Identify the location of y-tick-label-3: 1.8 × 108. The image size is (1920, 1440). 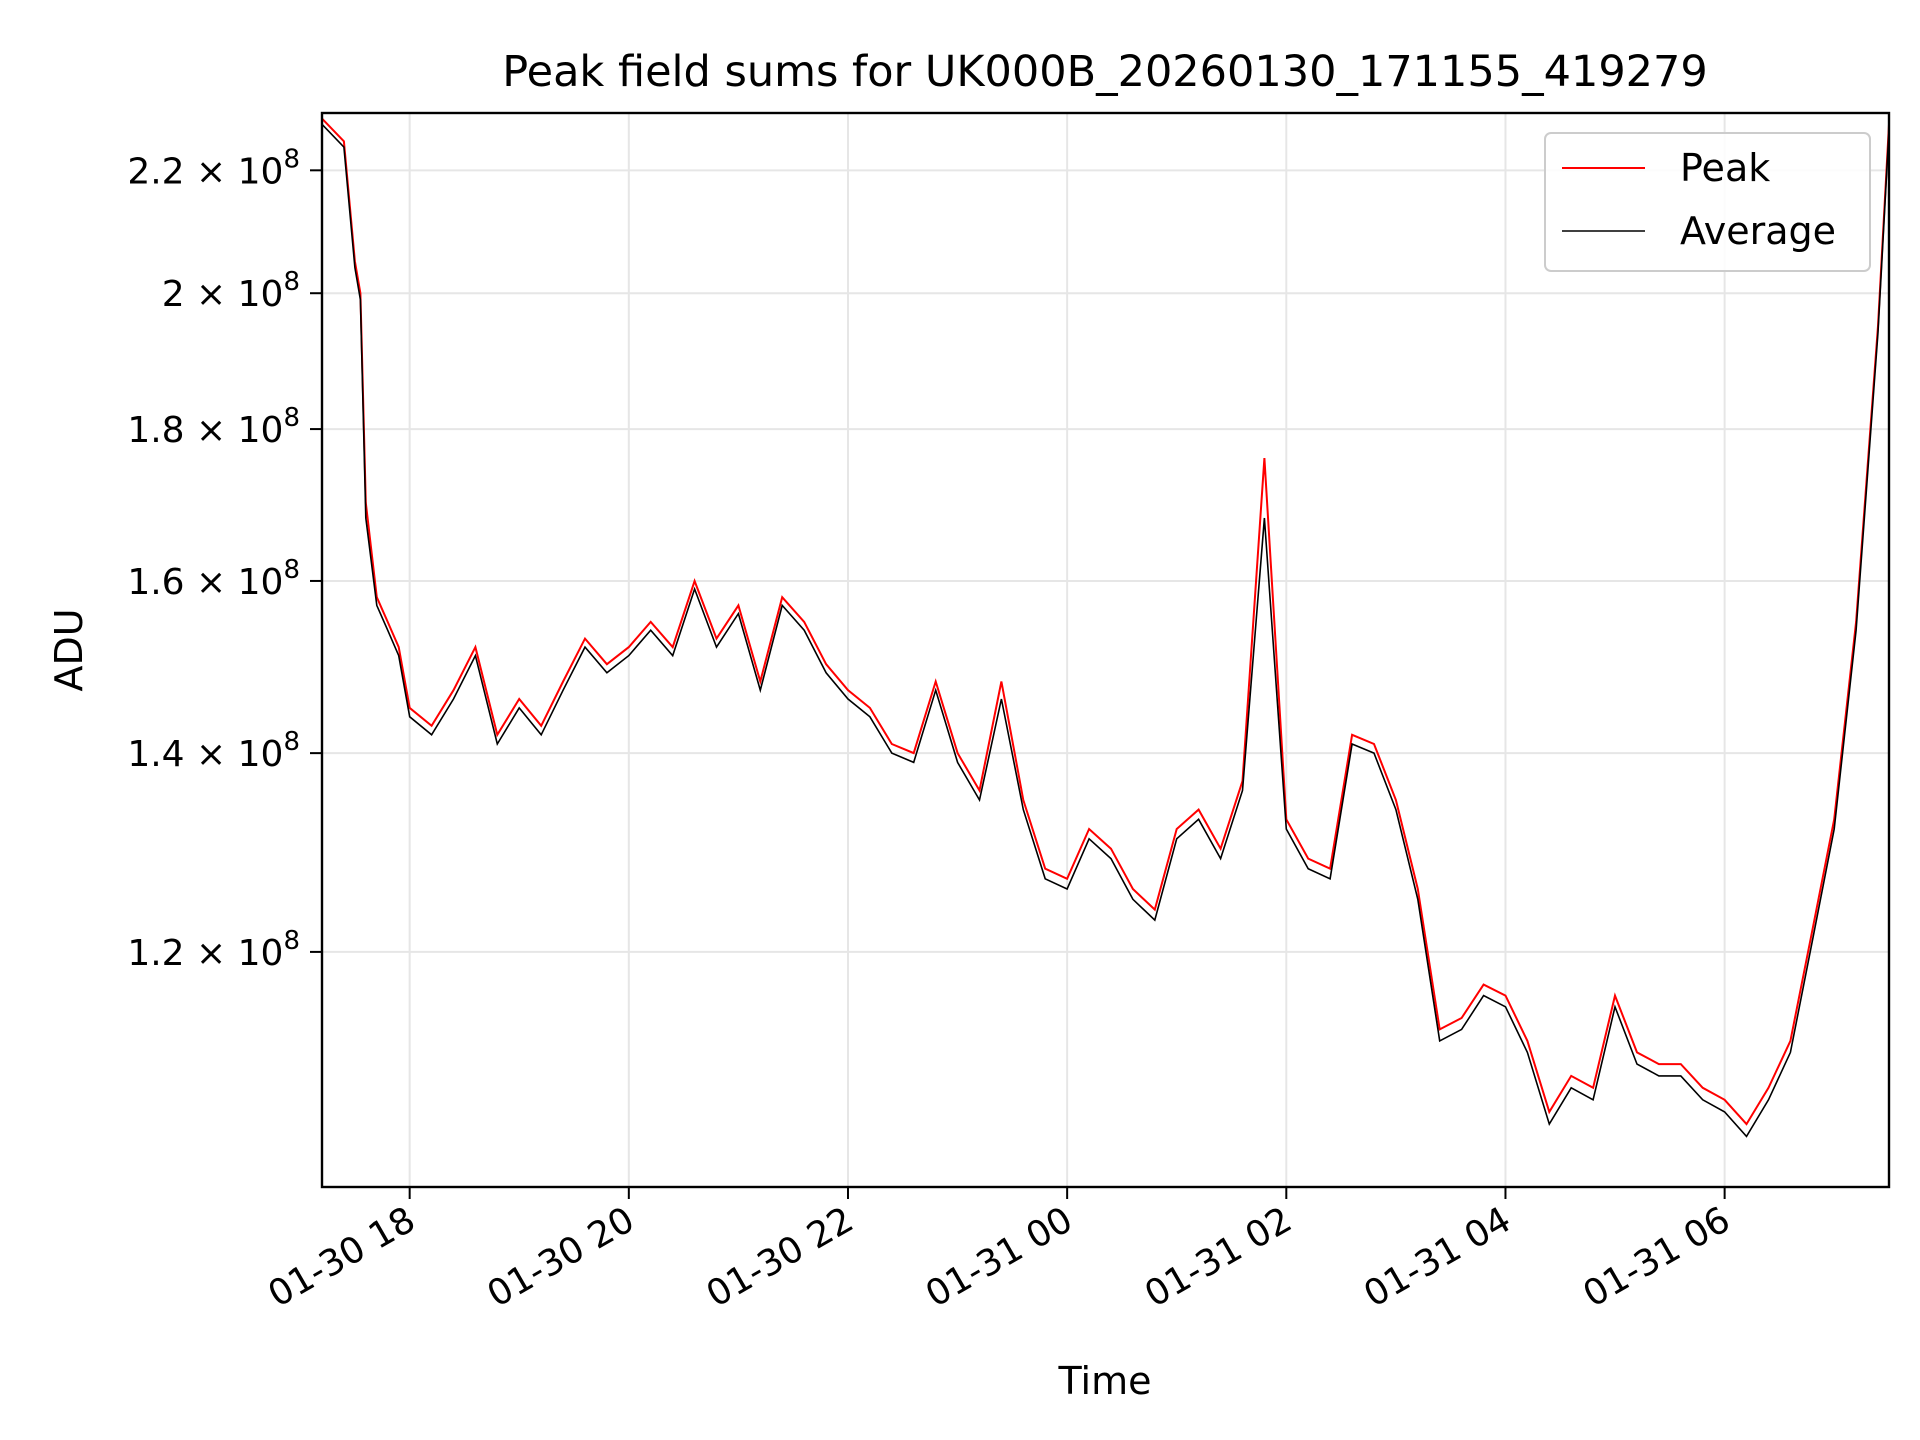
(213, 427).